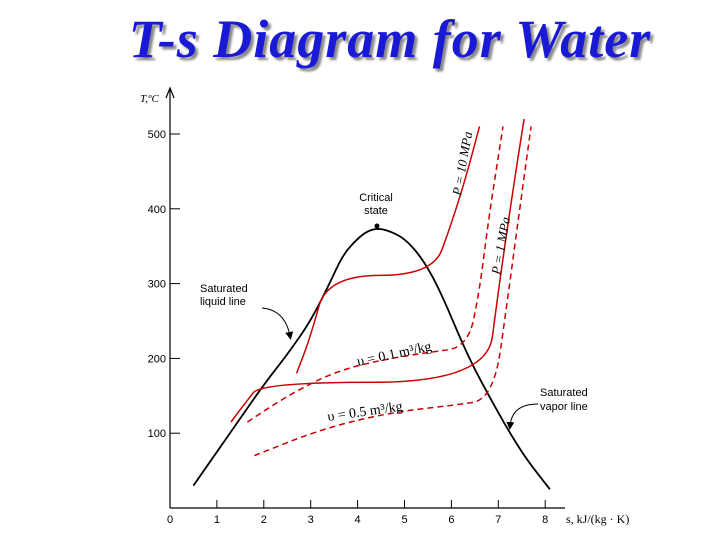 This screenshot has width=720, height=540. What do you see at coordinates (264, 520) in the screenshot?
I see `x-tick-label: 2` at bounding box center [264, 520].